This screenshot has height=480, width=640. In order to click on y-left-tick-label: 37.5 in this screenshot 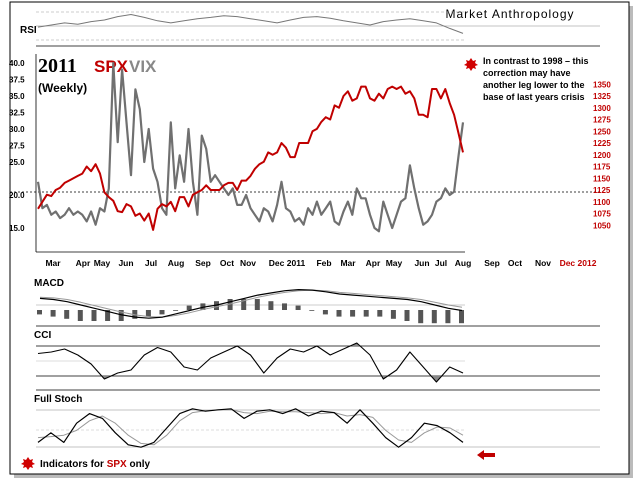, I will do `click(17, 80)`.